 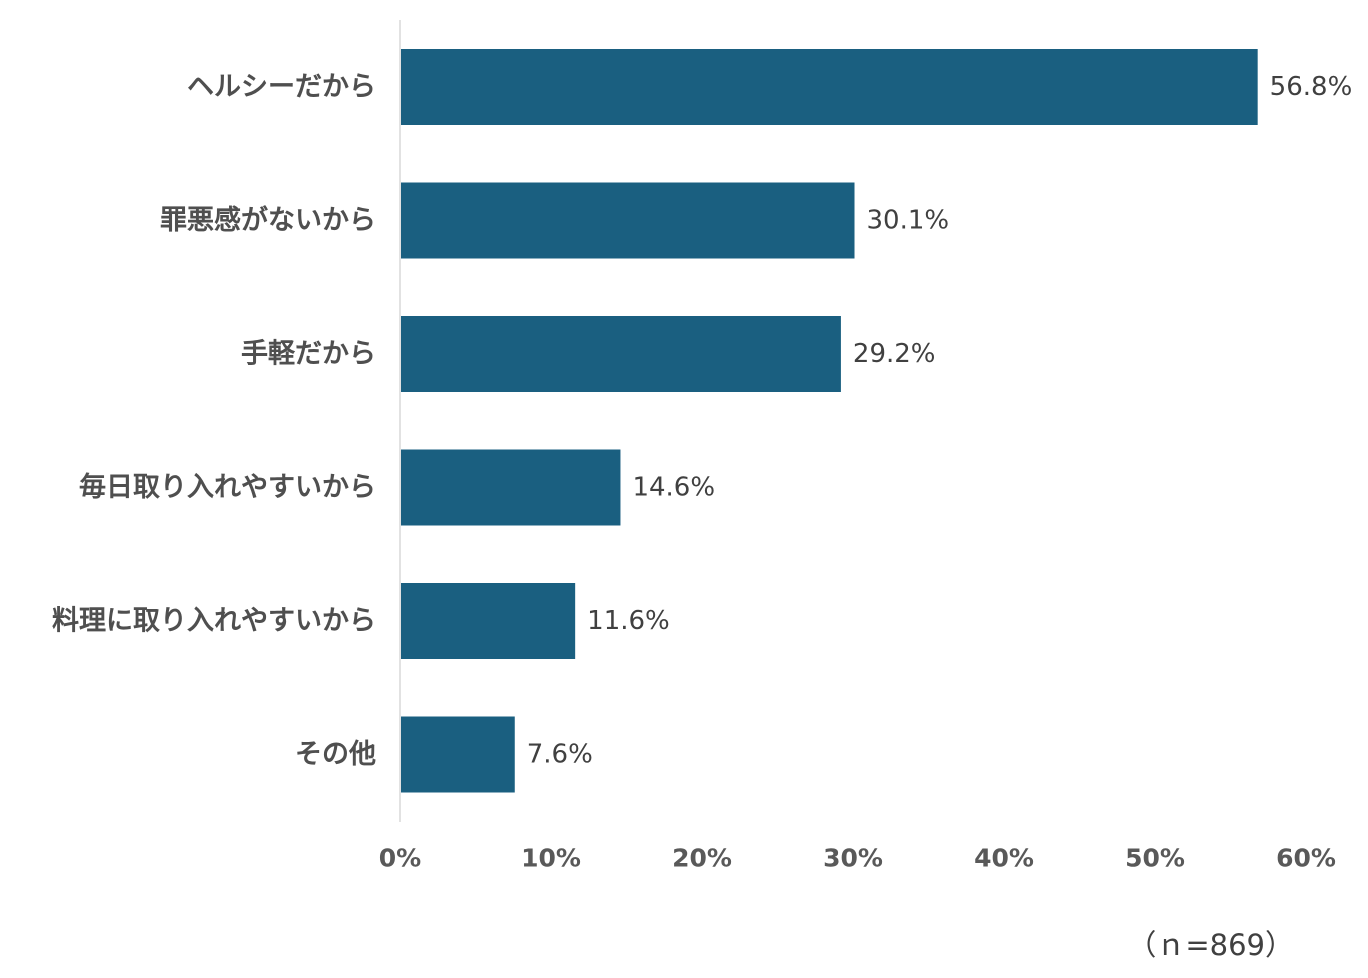 What do you see at coordinates (227, 487) in the screenshot?
I see `category-label: 毎日取り入れやすいから` at bounding box center [227, 487].